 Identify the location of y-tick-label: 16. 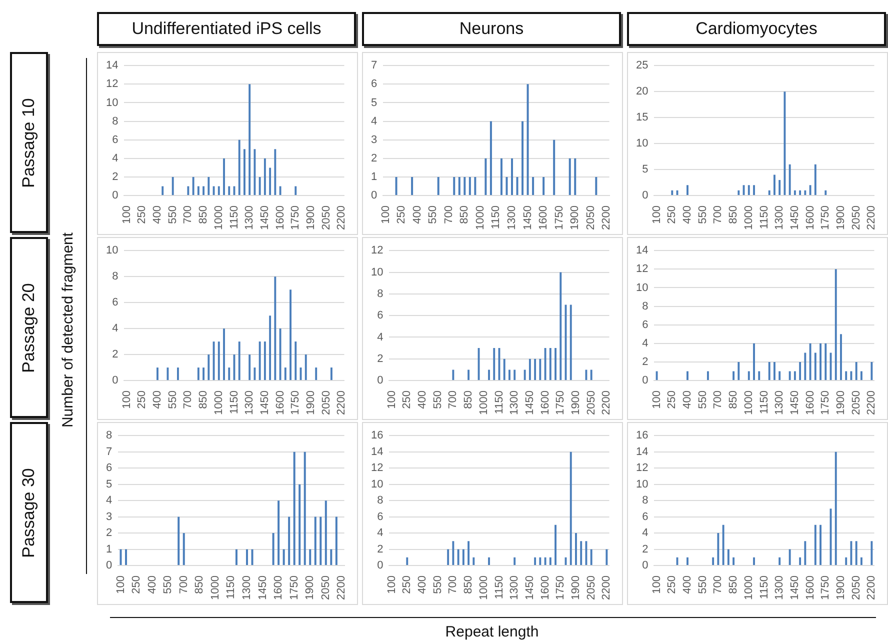
(642, 436).